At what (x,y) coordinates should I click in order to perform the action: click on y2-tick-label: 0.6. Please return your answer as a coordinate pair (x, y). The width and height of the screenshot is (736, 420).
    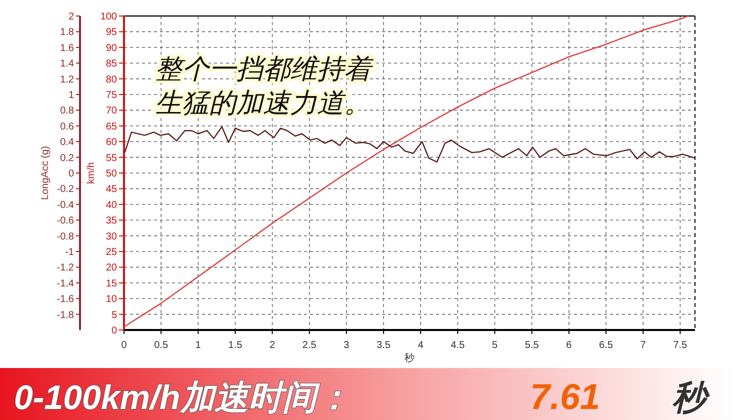
    Looking at the image, I should click on (67, 126).